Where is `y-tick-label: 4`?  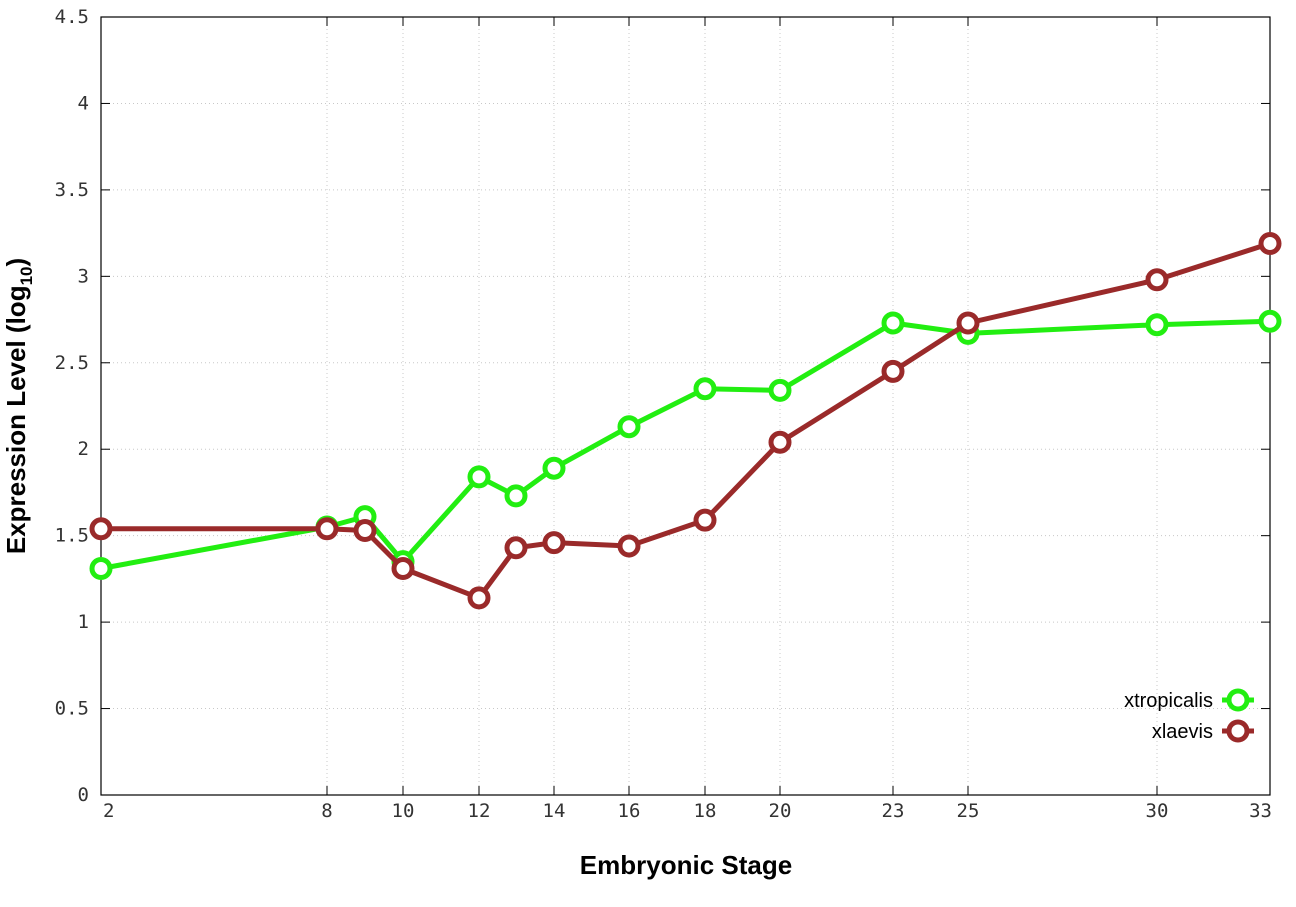 y-tick-label: 4 is located at coordinates (83, 103).